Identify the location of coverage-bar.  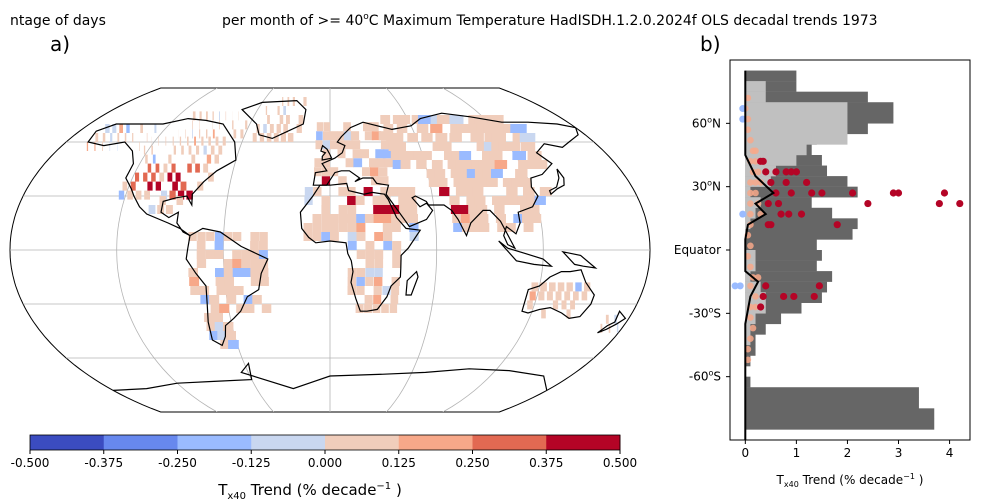
(748, 276).